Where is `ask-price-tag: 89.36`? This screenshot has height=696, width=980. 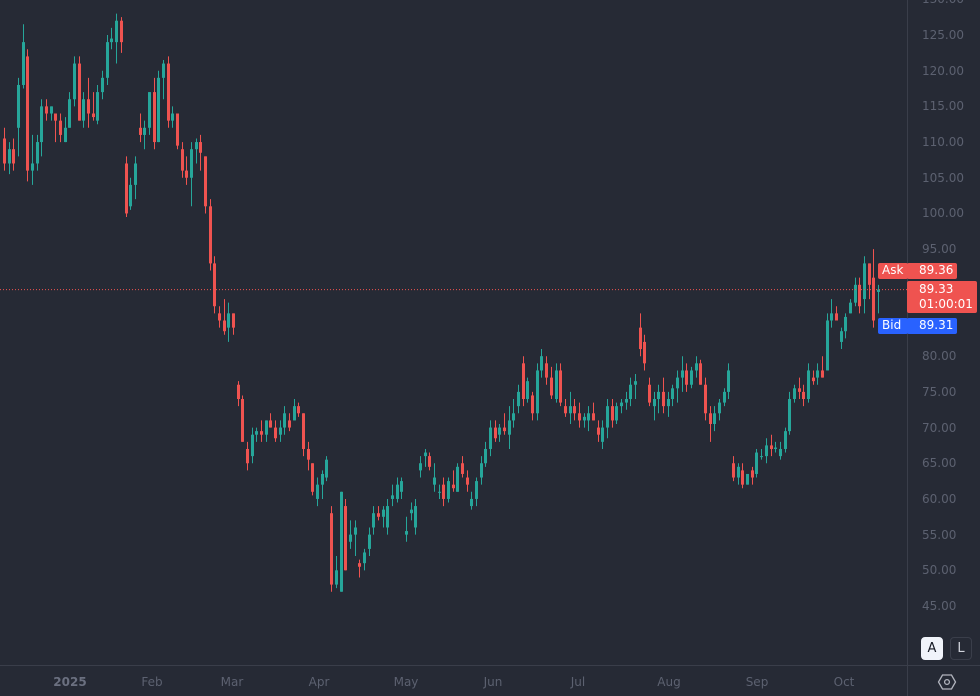
ask-price-tag: 89.36 is located at coordinates (932, 271).